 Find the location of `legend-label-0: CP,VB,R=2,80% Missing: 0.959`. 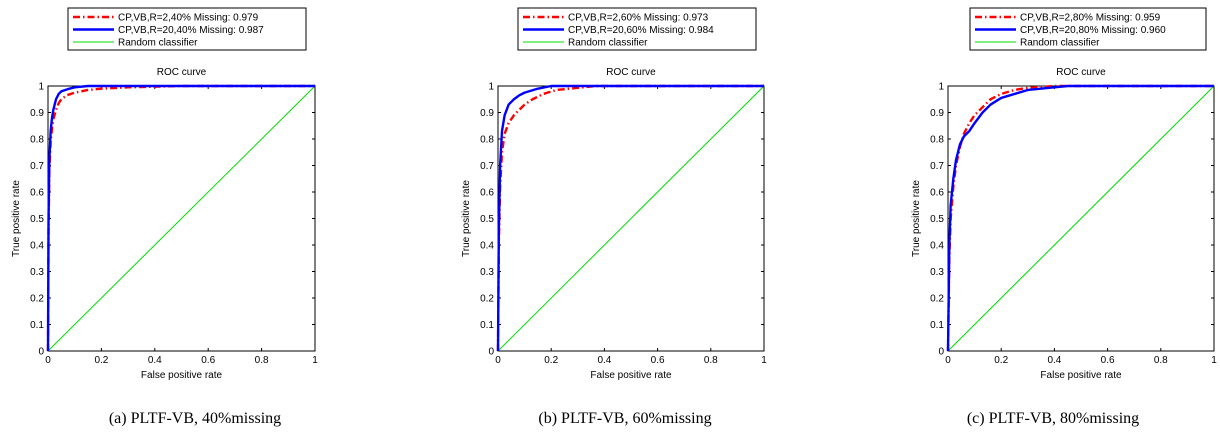

legend-label-0: CP,VB,R=2,80% Missing: 0.959 is located at coordinates (1090, 18).